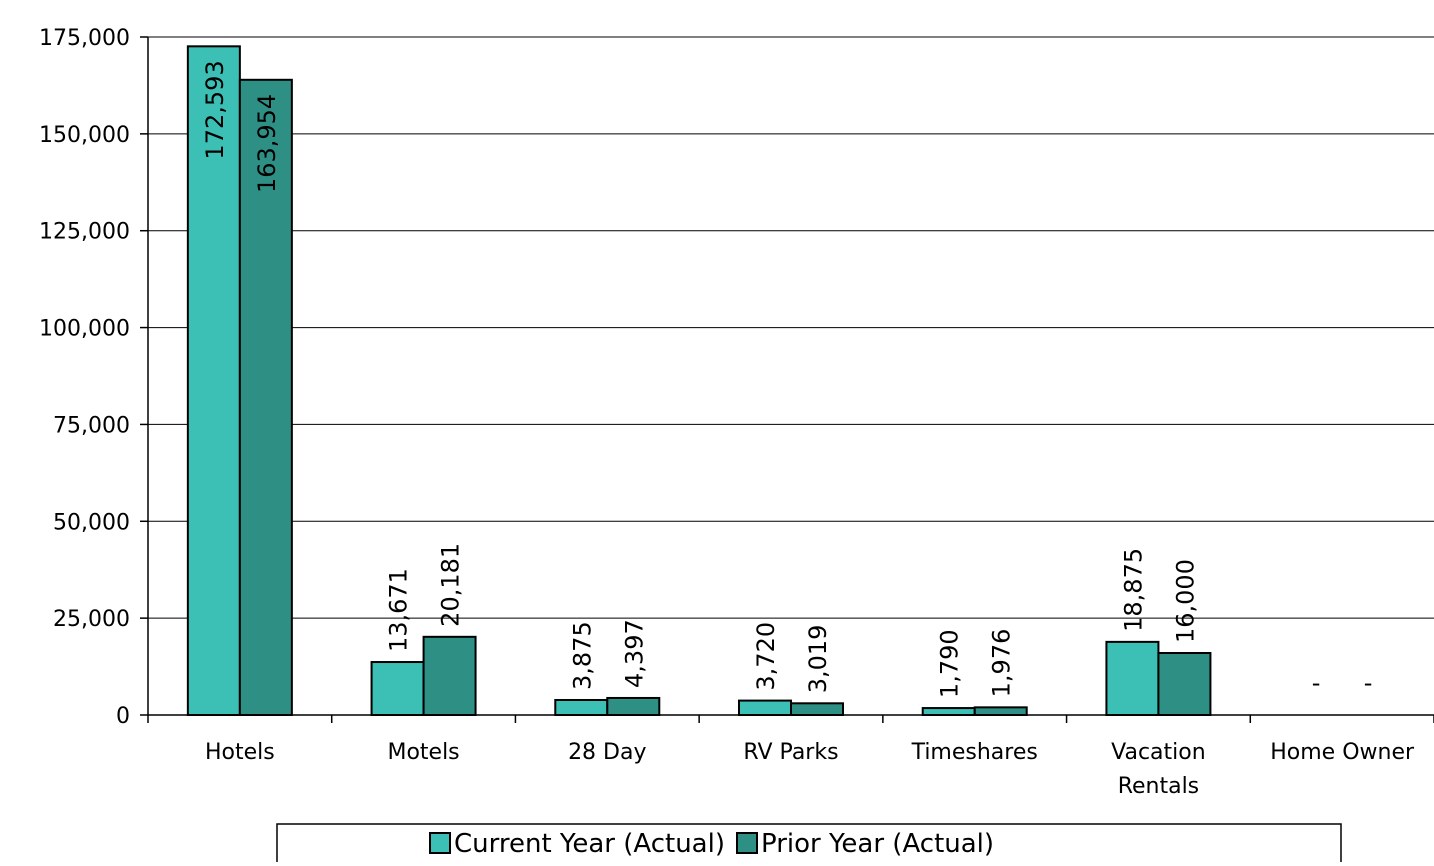 This screenshot has width=1434, height=866. Describe the element at coordinates (84, 38) in the screenshot. I see `y-tick-label: 175,000` at that location.